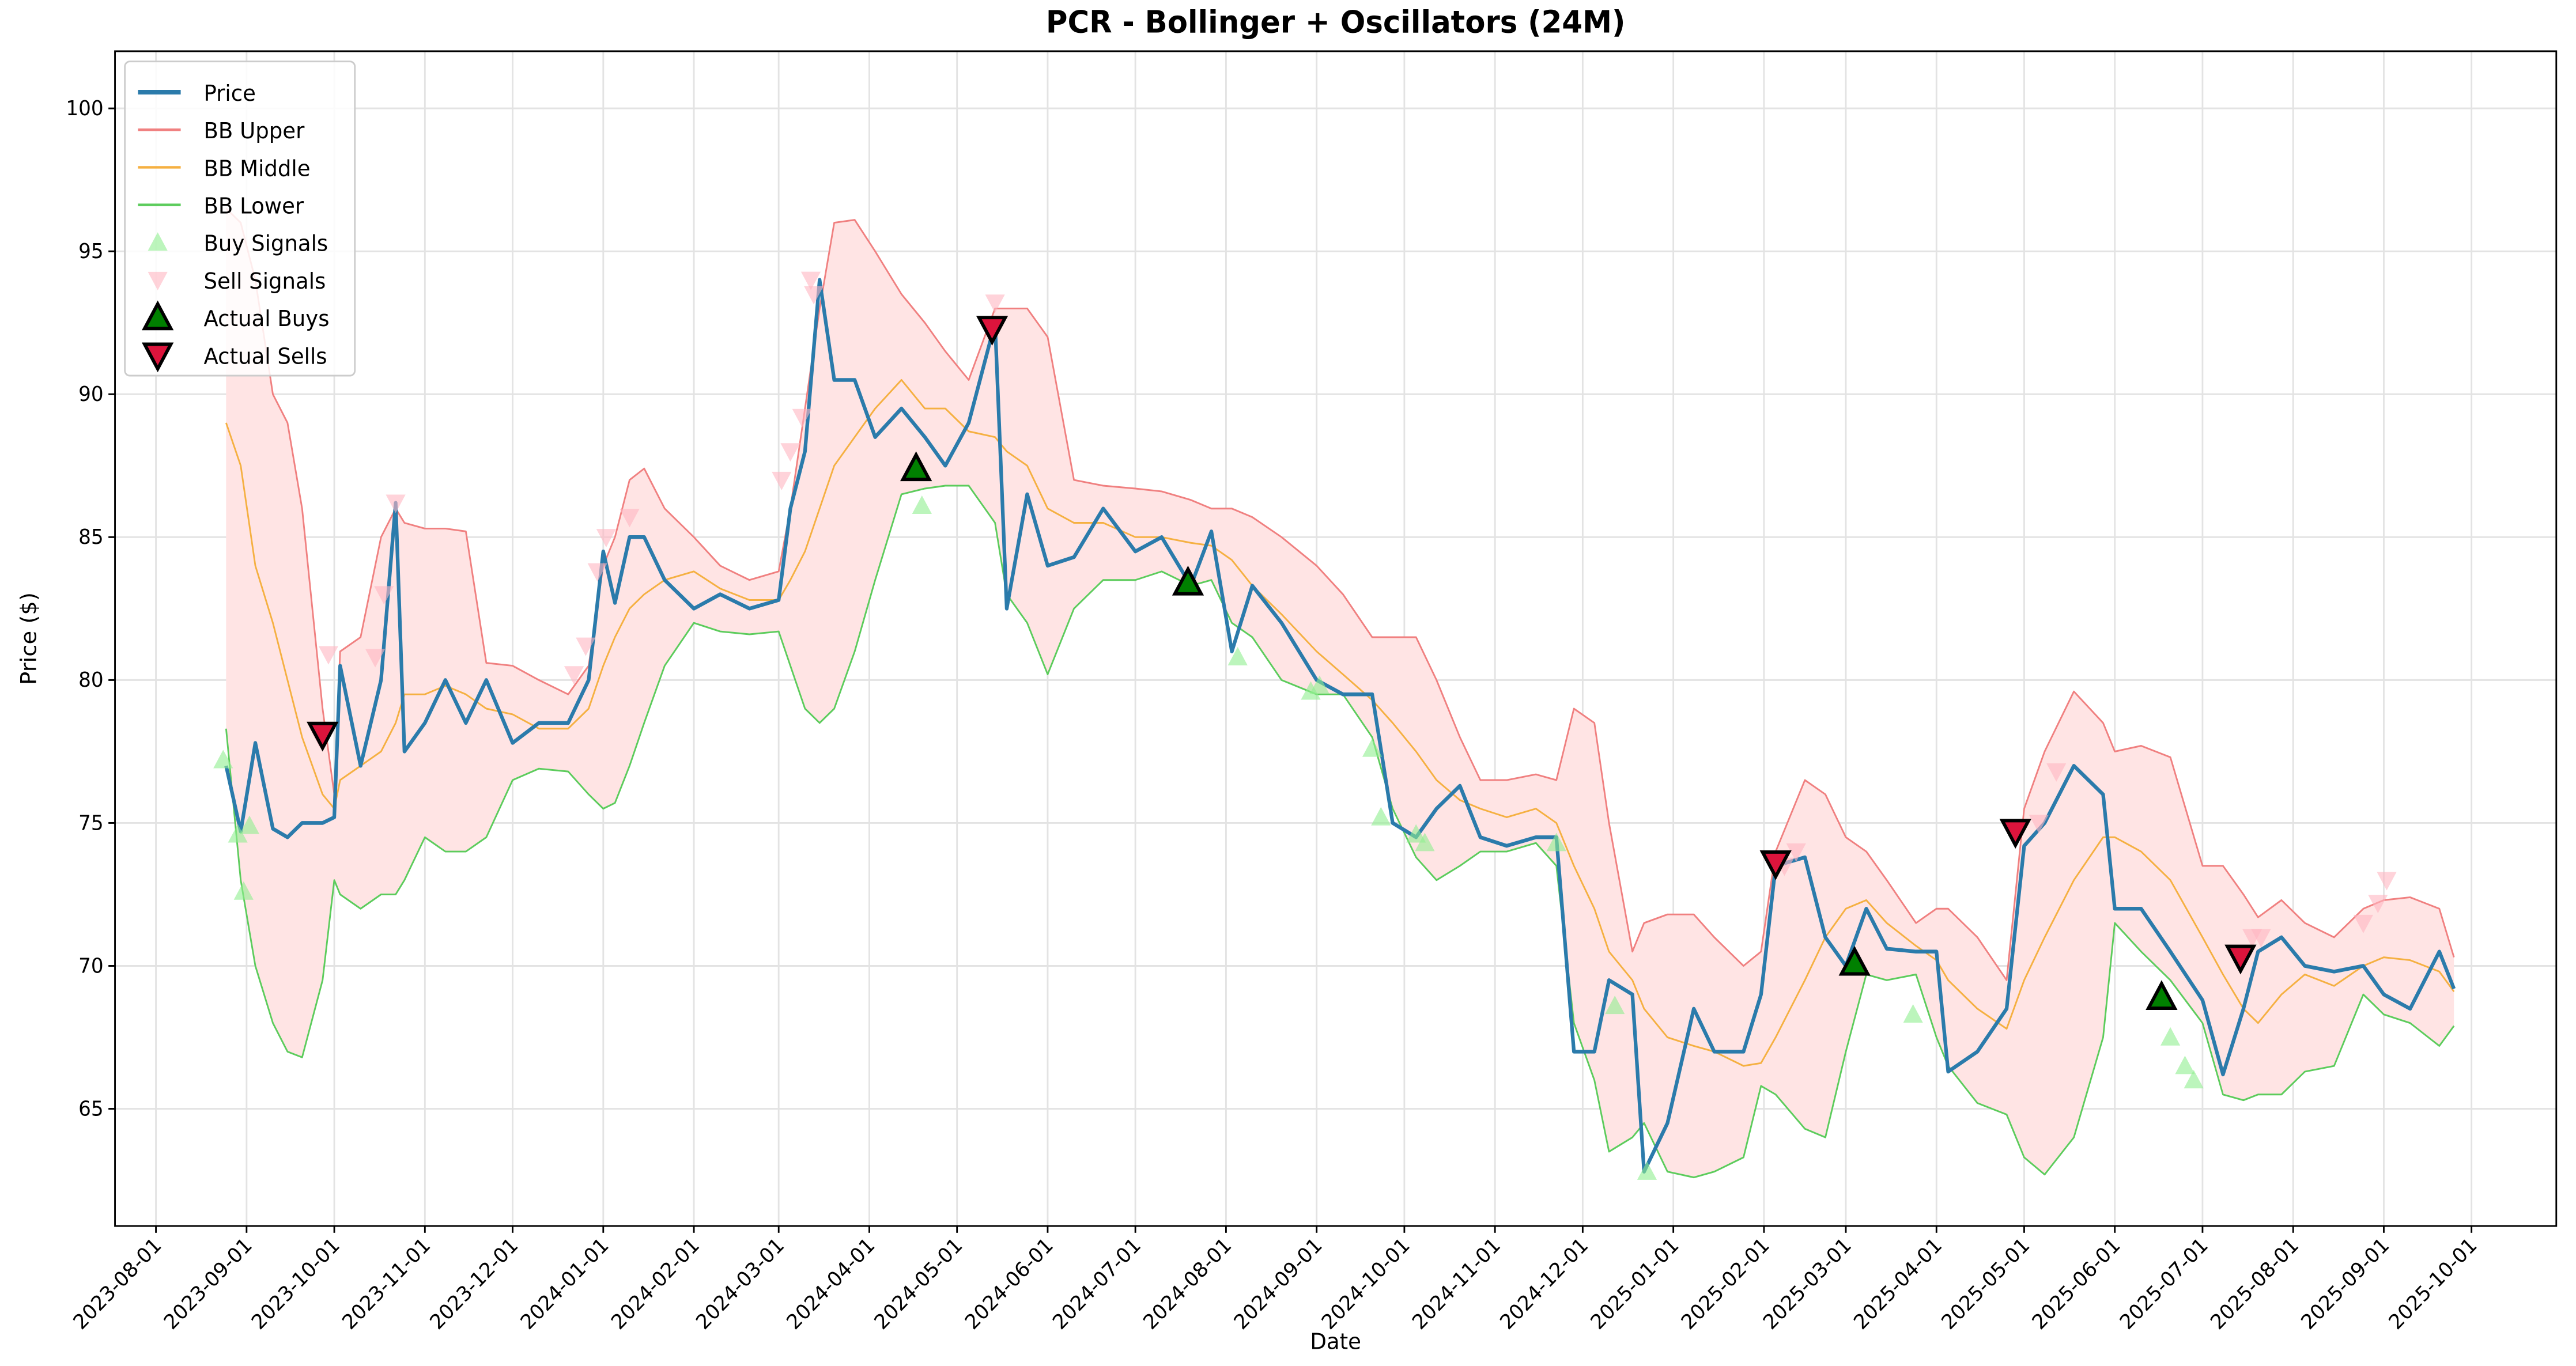 The image size is (2576, 1366). Describe the element at coordinates (91, 1109) in the screenshot. I see `y-tick-label: 65` at that location.